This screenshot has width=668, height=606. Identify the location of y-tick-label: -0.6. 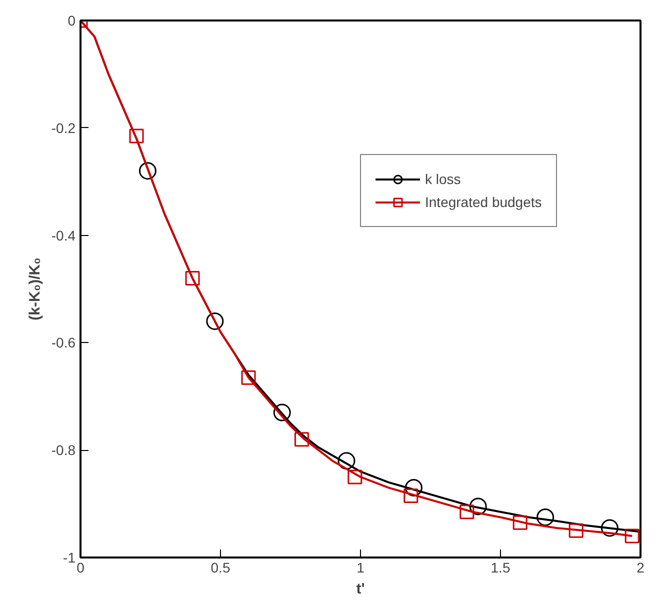
(63, 342).